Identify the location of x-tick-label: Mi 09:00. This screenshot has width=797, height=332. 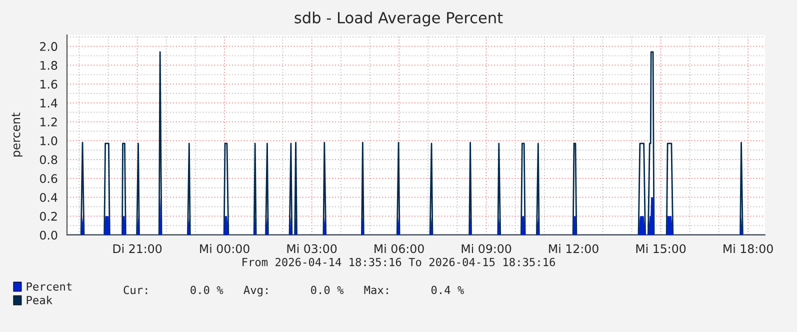
(487, 249).